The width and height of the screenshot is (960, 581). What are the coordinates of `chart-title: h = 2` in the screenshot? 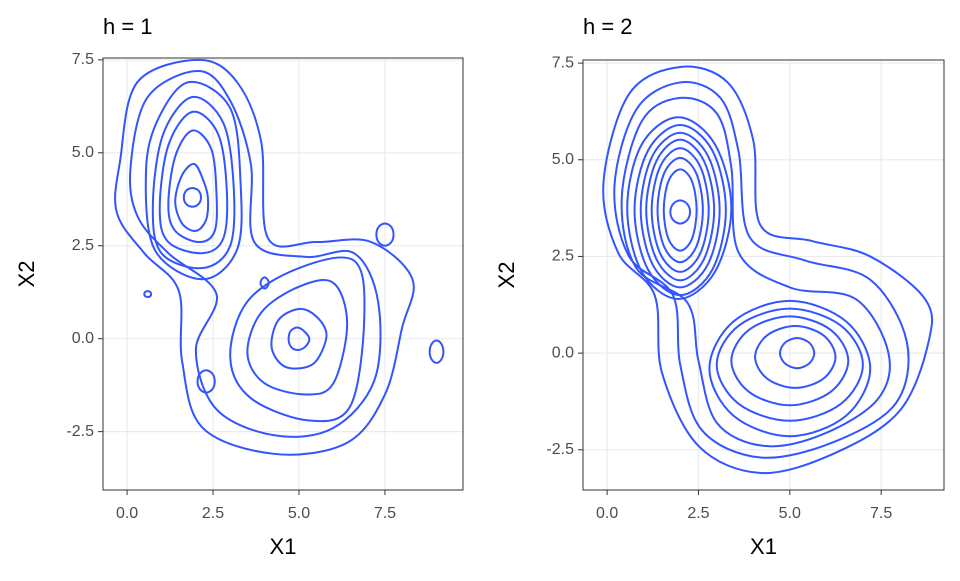 It's located at (608, 26).